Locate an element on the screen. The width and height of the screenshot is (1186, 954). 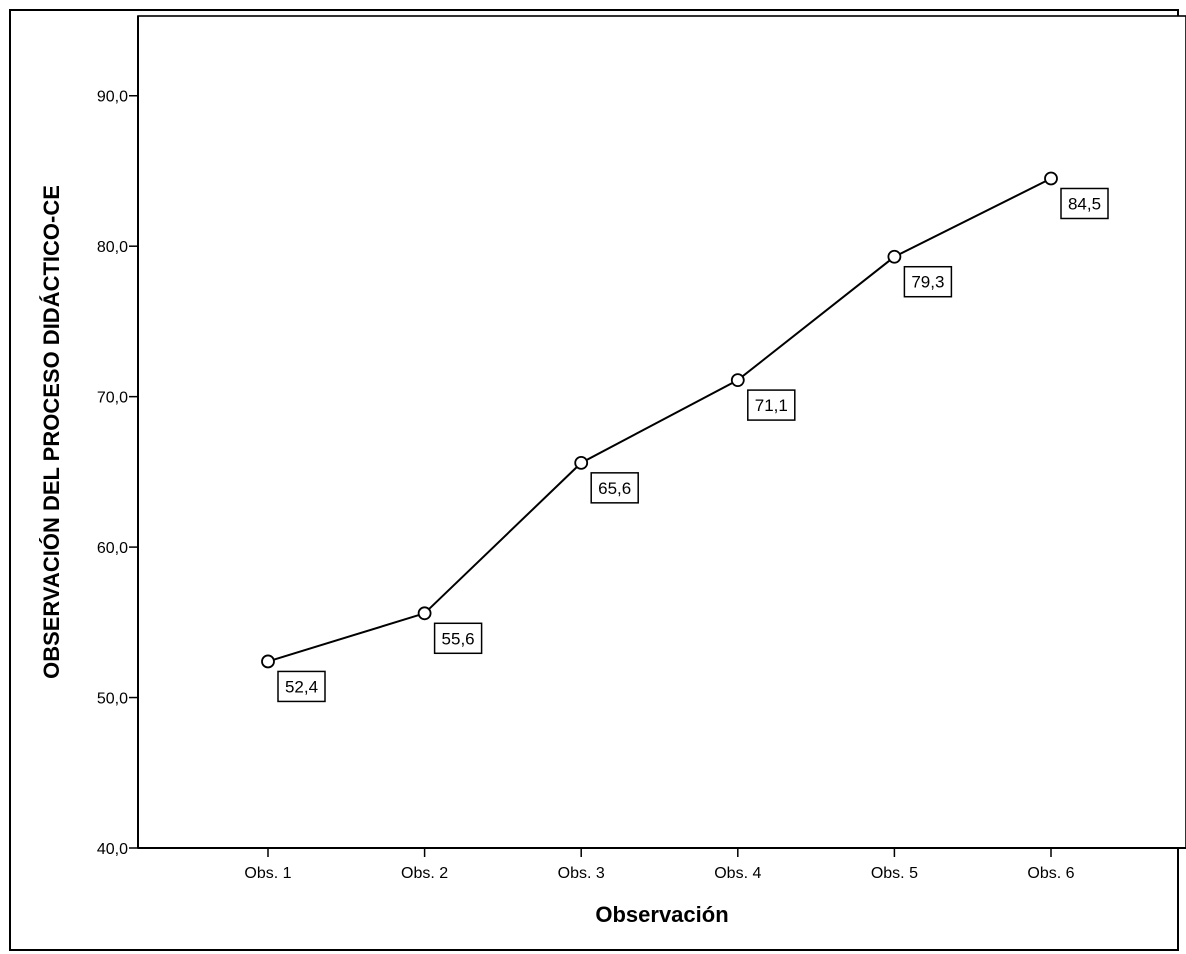
x-tick-label: Obs. 3 is located at coordinates (581, 873).